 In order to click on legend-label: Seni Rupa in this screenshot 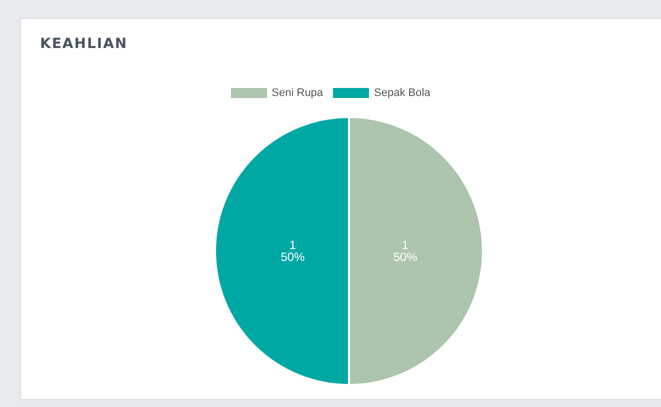, I will do `click(298, 93)`.